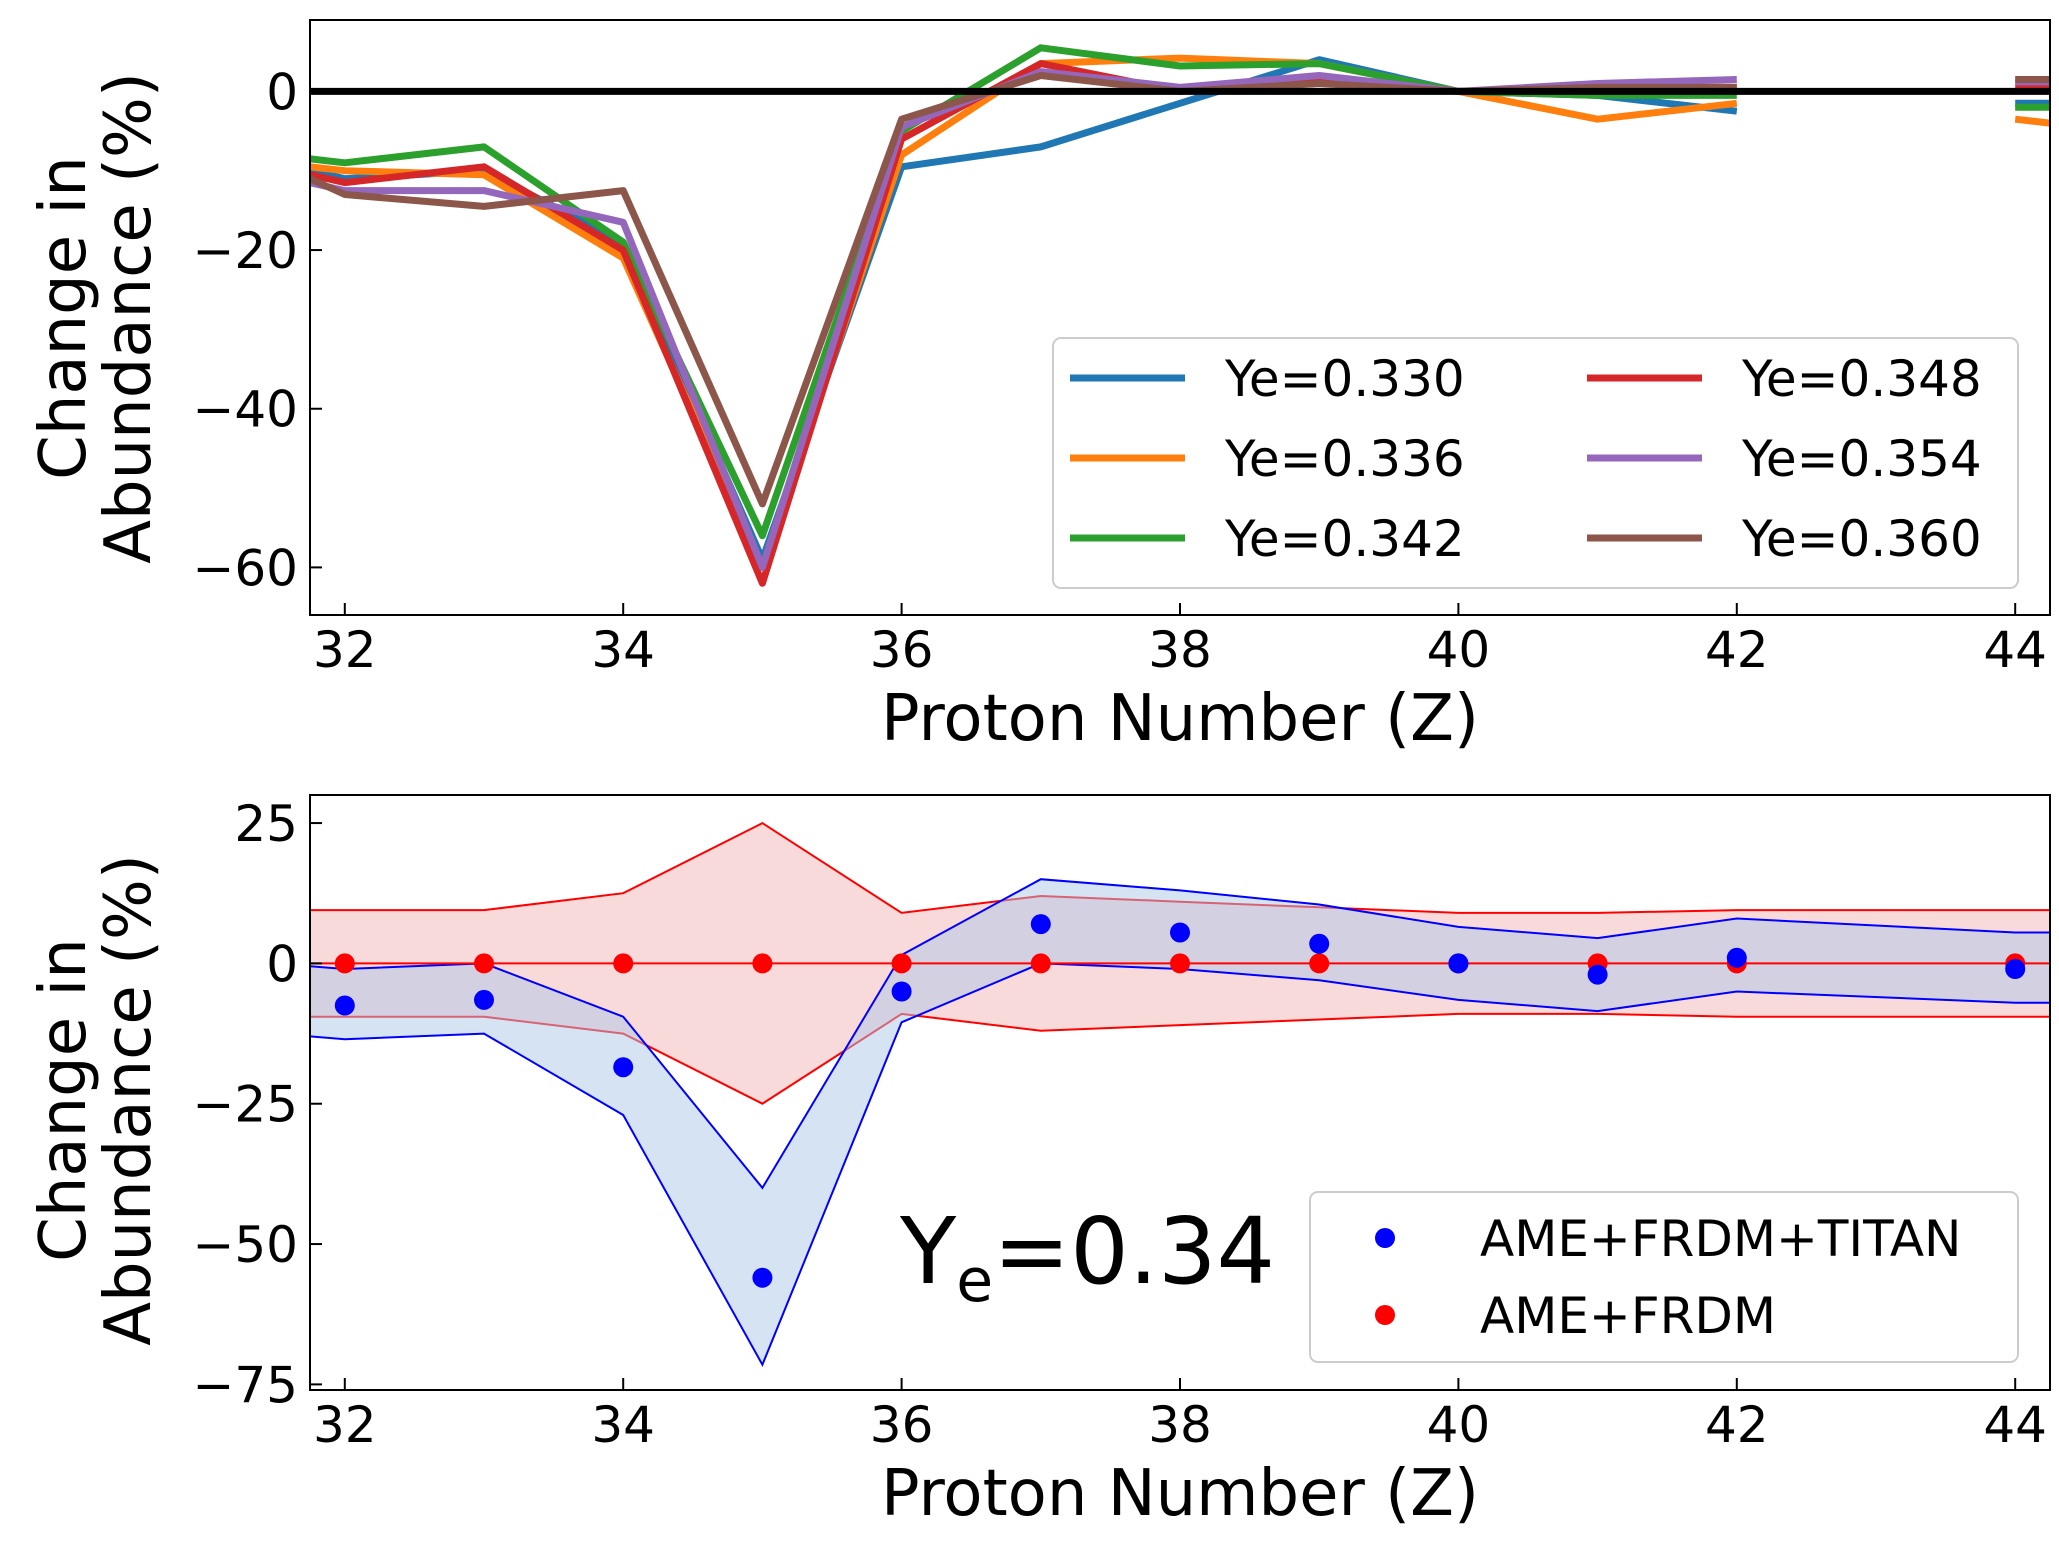  I want to click on bottom-y-tick-label-25: 25, so click(266, 824).